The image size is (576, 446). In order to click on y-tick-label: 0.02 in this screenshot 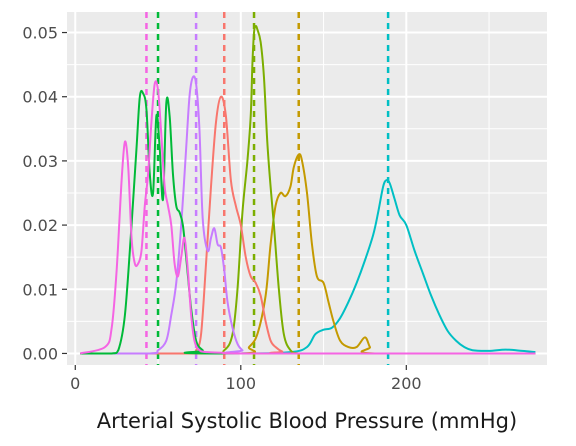, I will do `click(40, 225)`.